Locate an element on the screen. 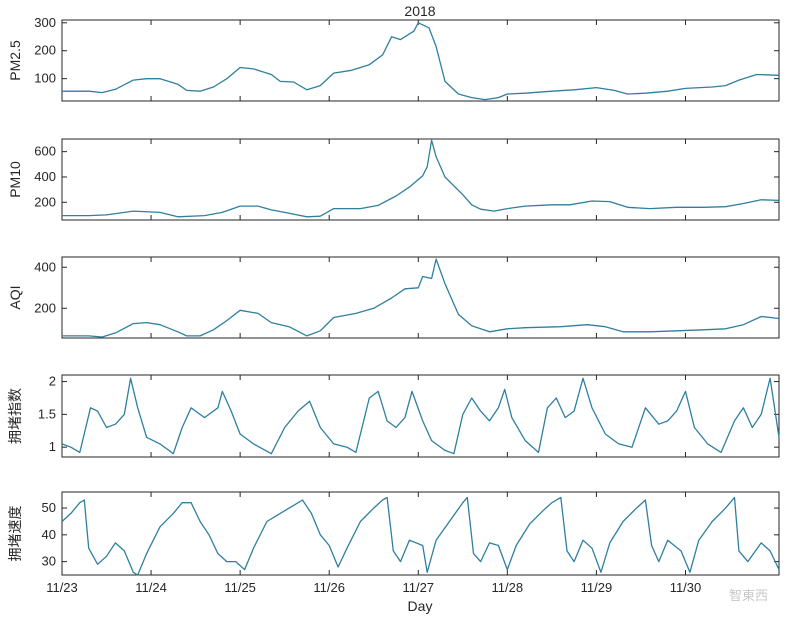 The image size is (800, 621). y-tick-label: 100 is located at coordinates (45, 78).